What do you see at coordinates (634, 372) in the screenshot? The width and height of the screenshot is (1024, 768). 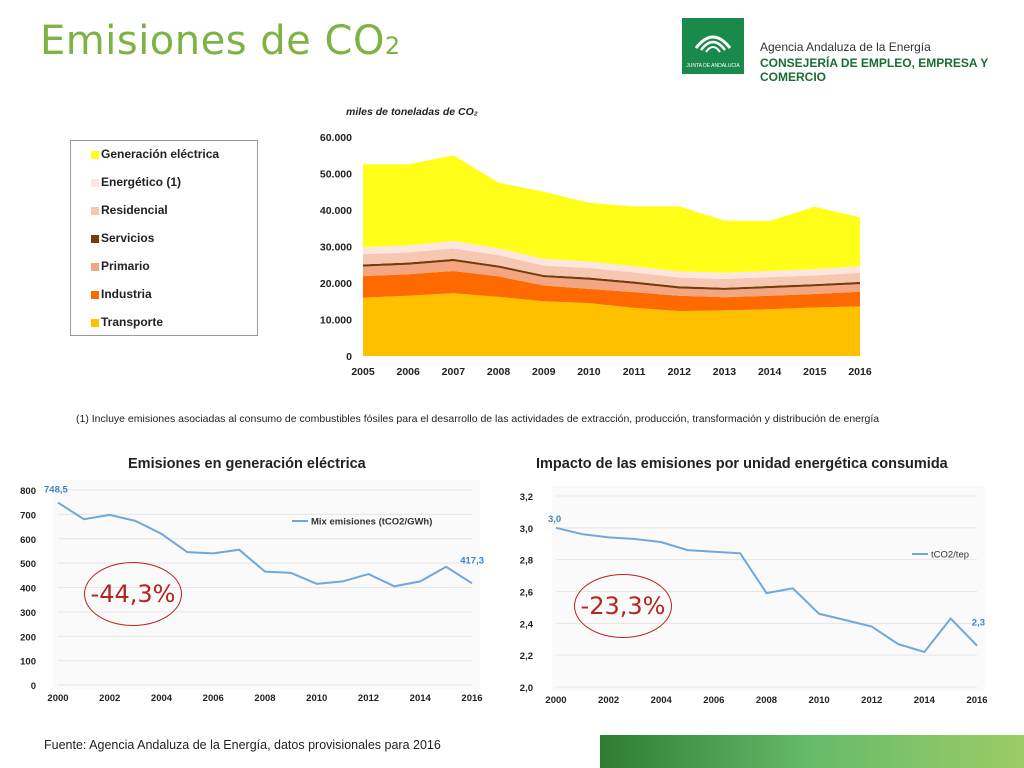 I see `x-tick-label: 2011` at bounding box center [634, 372].